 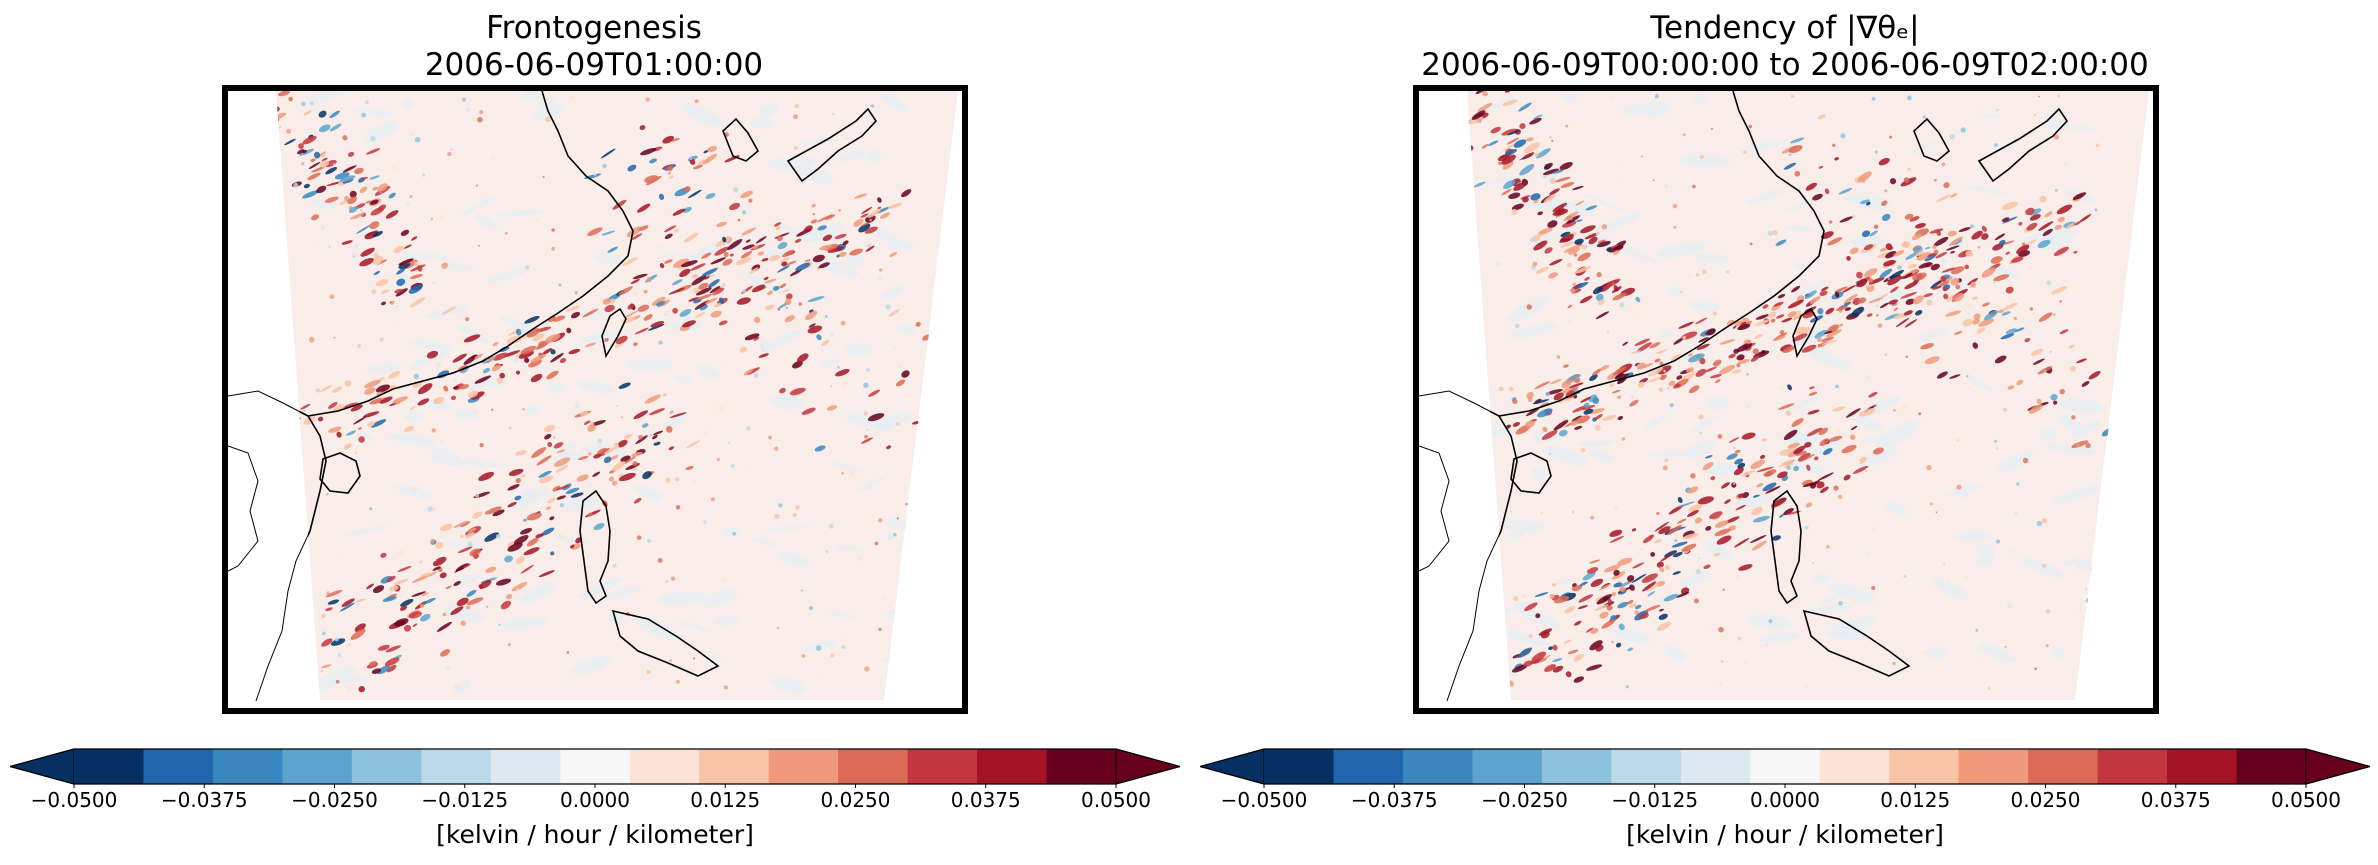 What do you see at coordinates (243, 508) in the screenshot?
I see `coastline-outer` at bounding box center [243, 508].